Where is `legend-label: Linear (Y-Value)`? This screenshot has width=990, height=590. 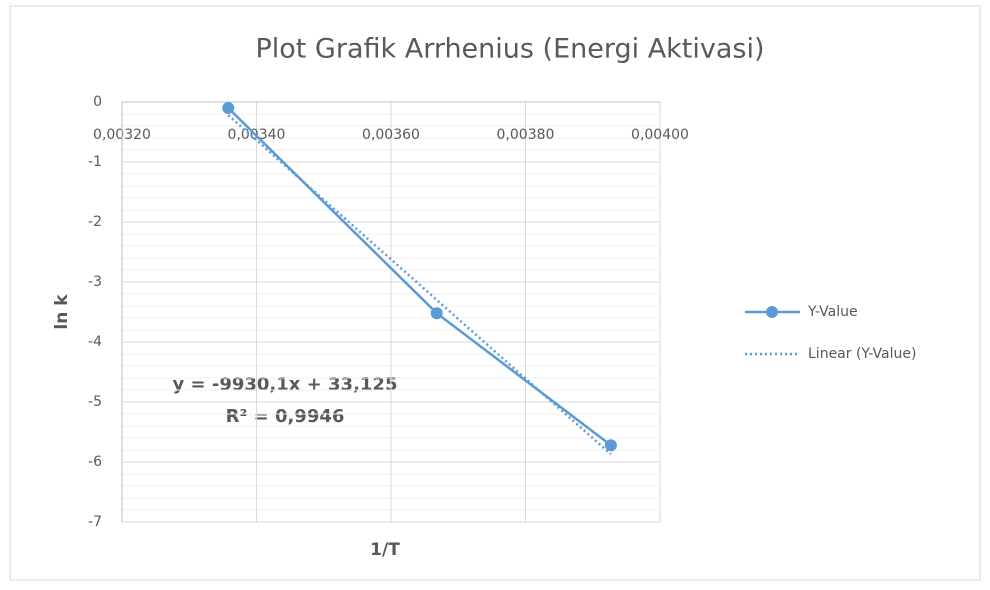 legend-label: Linear (Y-Value) is located at coordinates (862, 354).